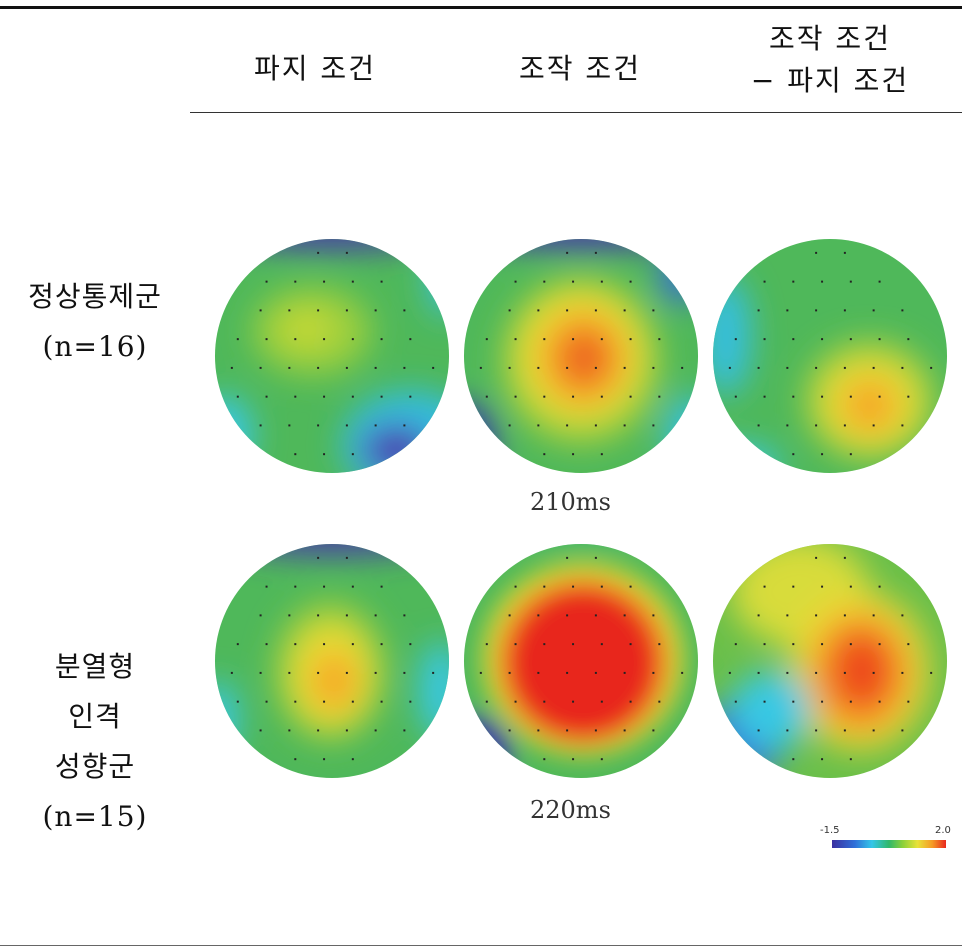 The image size is (962, 950). Describe the element at coordinates (481, 7) in the screenshot. I see `top-rule` at that location.